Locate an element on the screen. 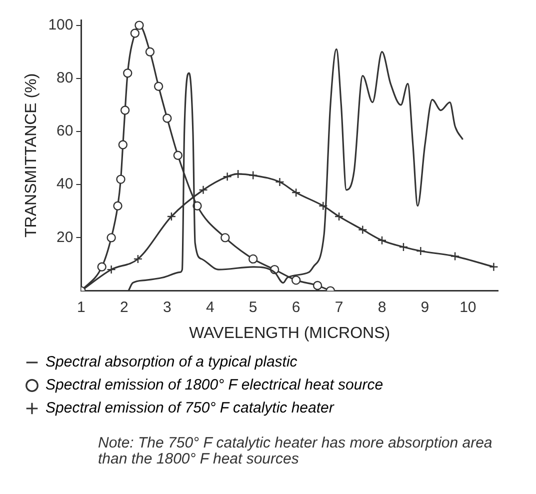  y-tick-label: 20 is located at coordinates (65, 237).